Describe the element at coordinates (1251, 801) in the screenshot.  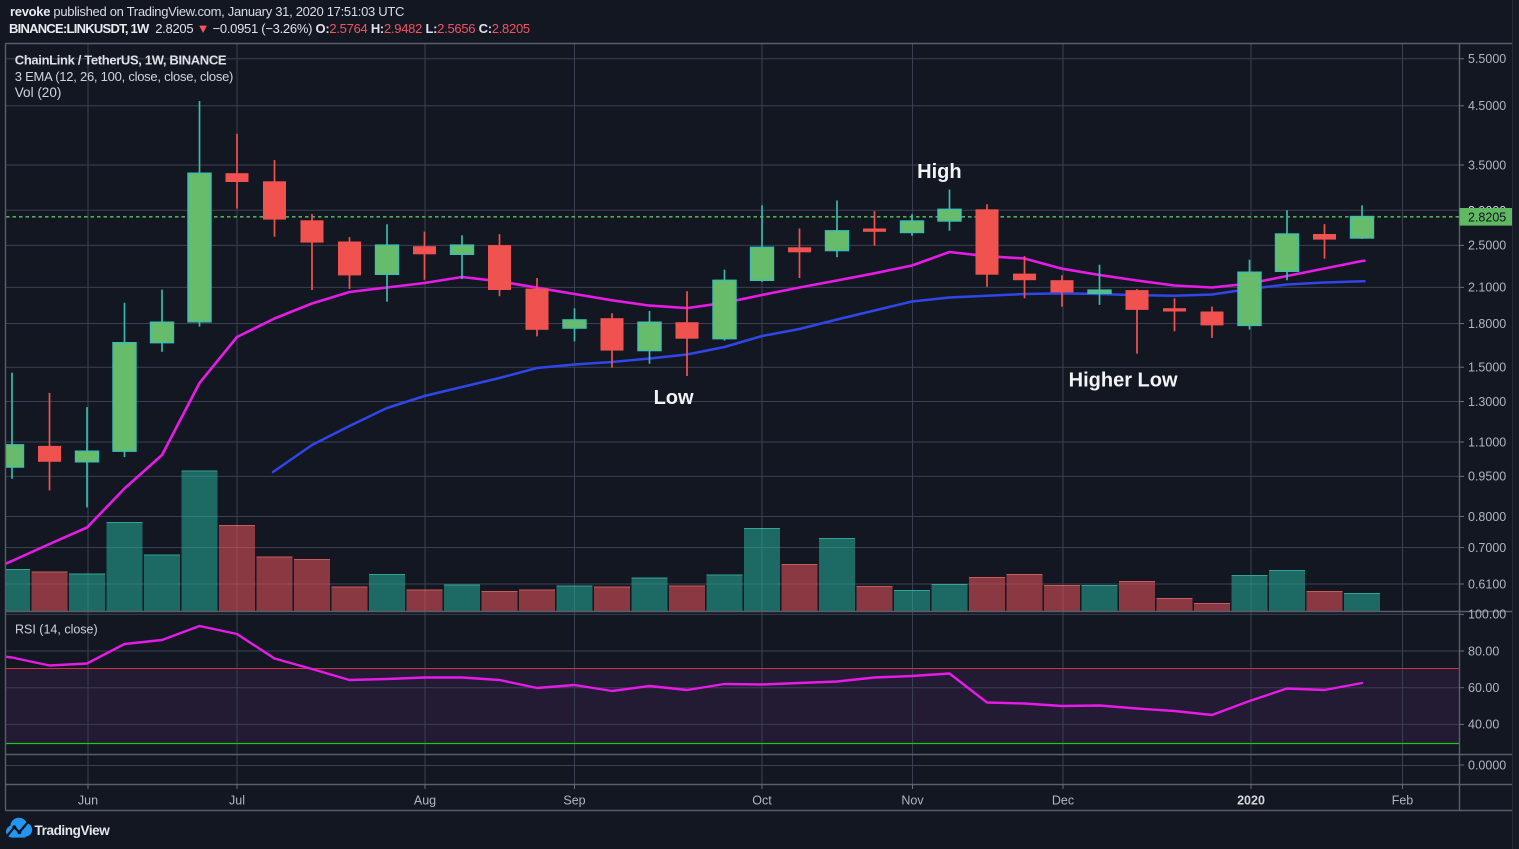
I see `svg-text: 2020` at that location.